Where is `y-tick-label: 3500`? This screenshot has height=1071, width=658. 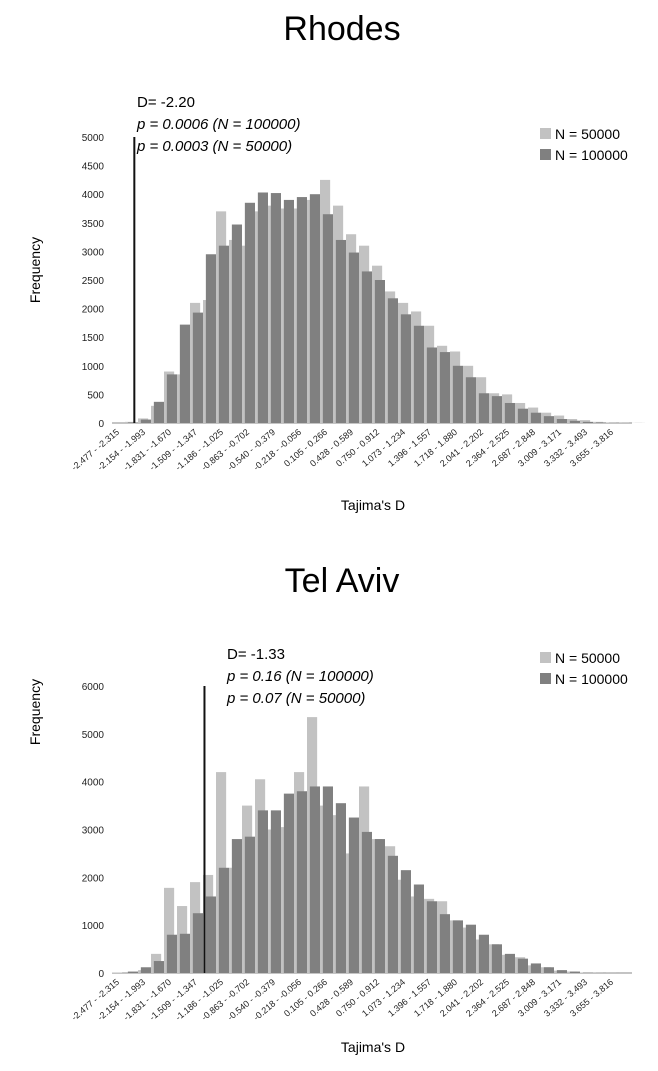 y-tick-label: 3500 is located at coordinates (93, 224).